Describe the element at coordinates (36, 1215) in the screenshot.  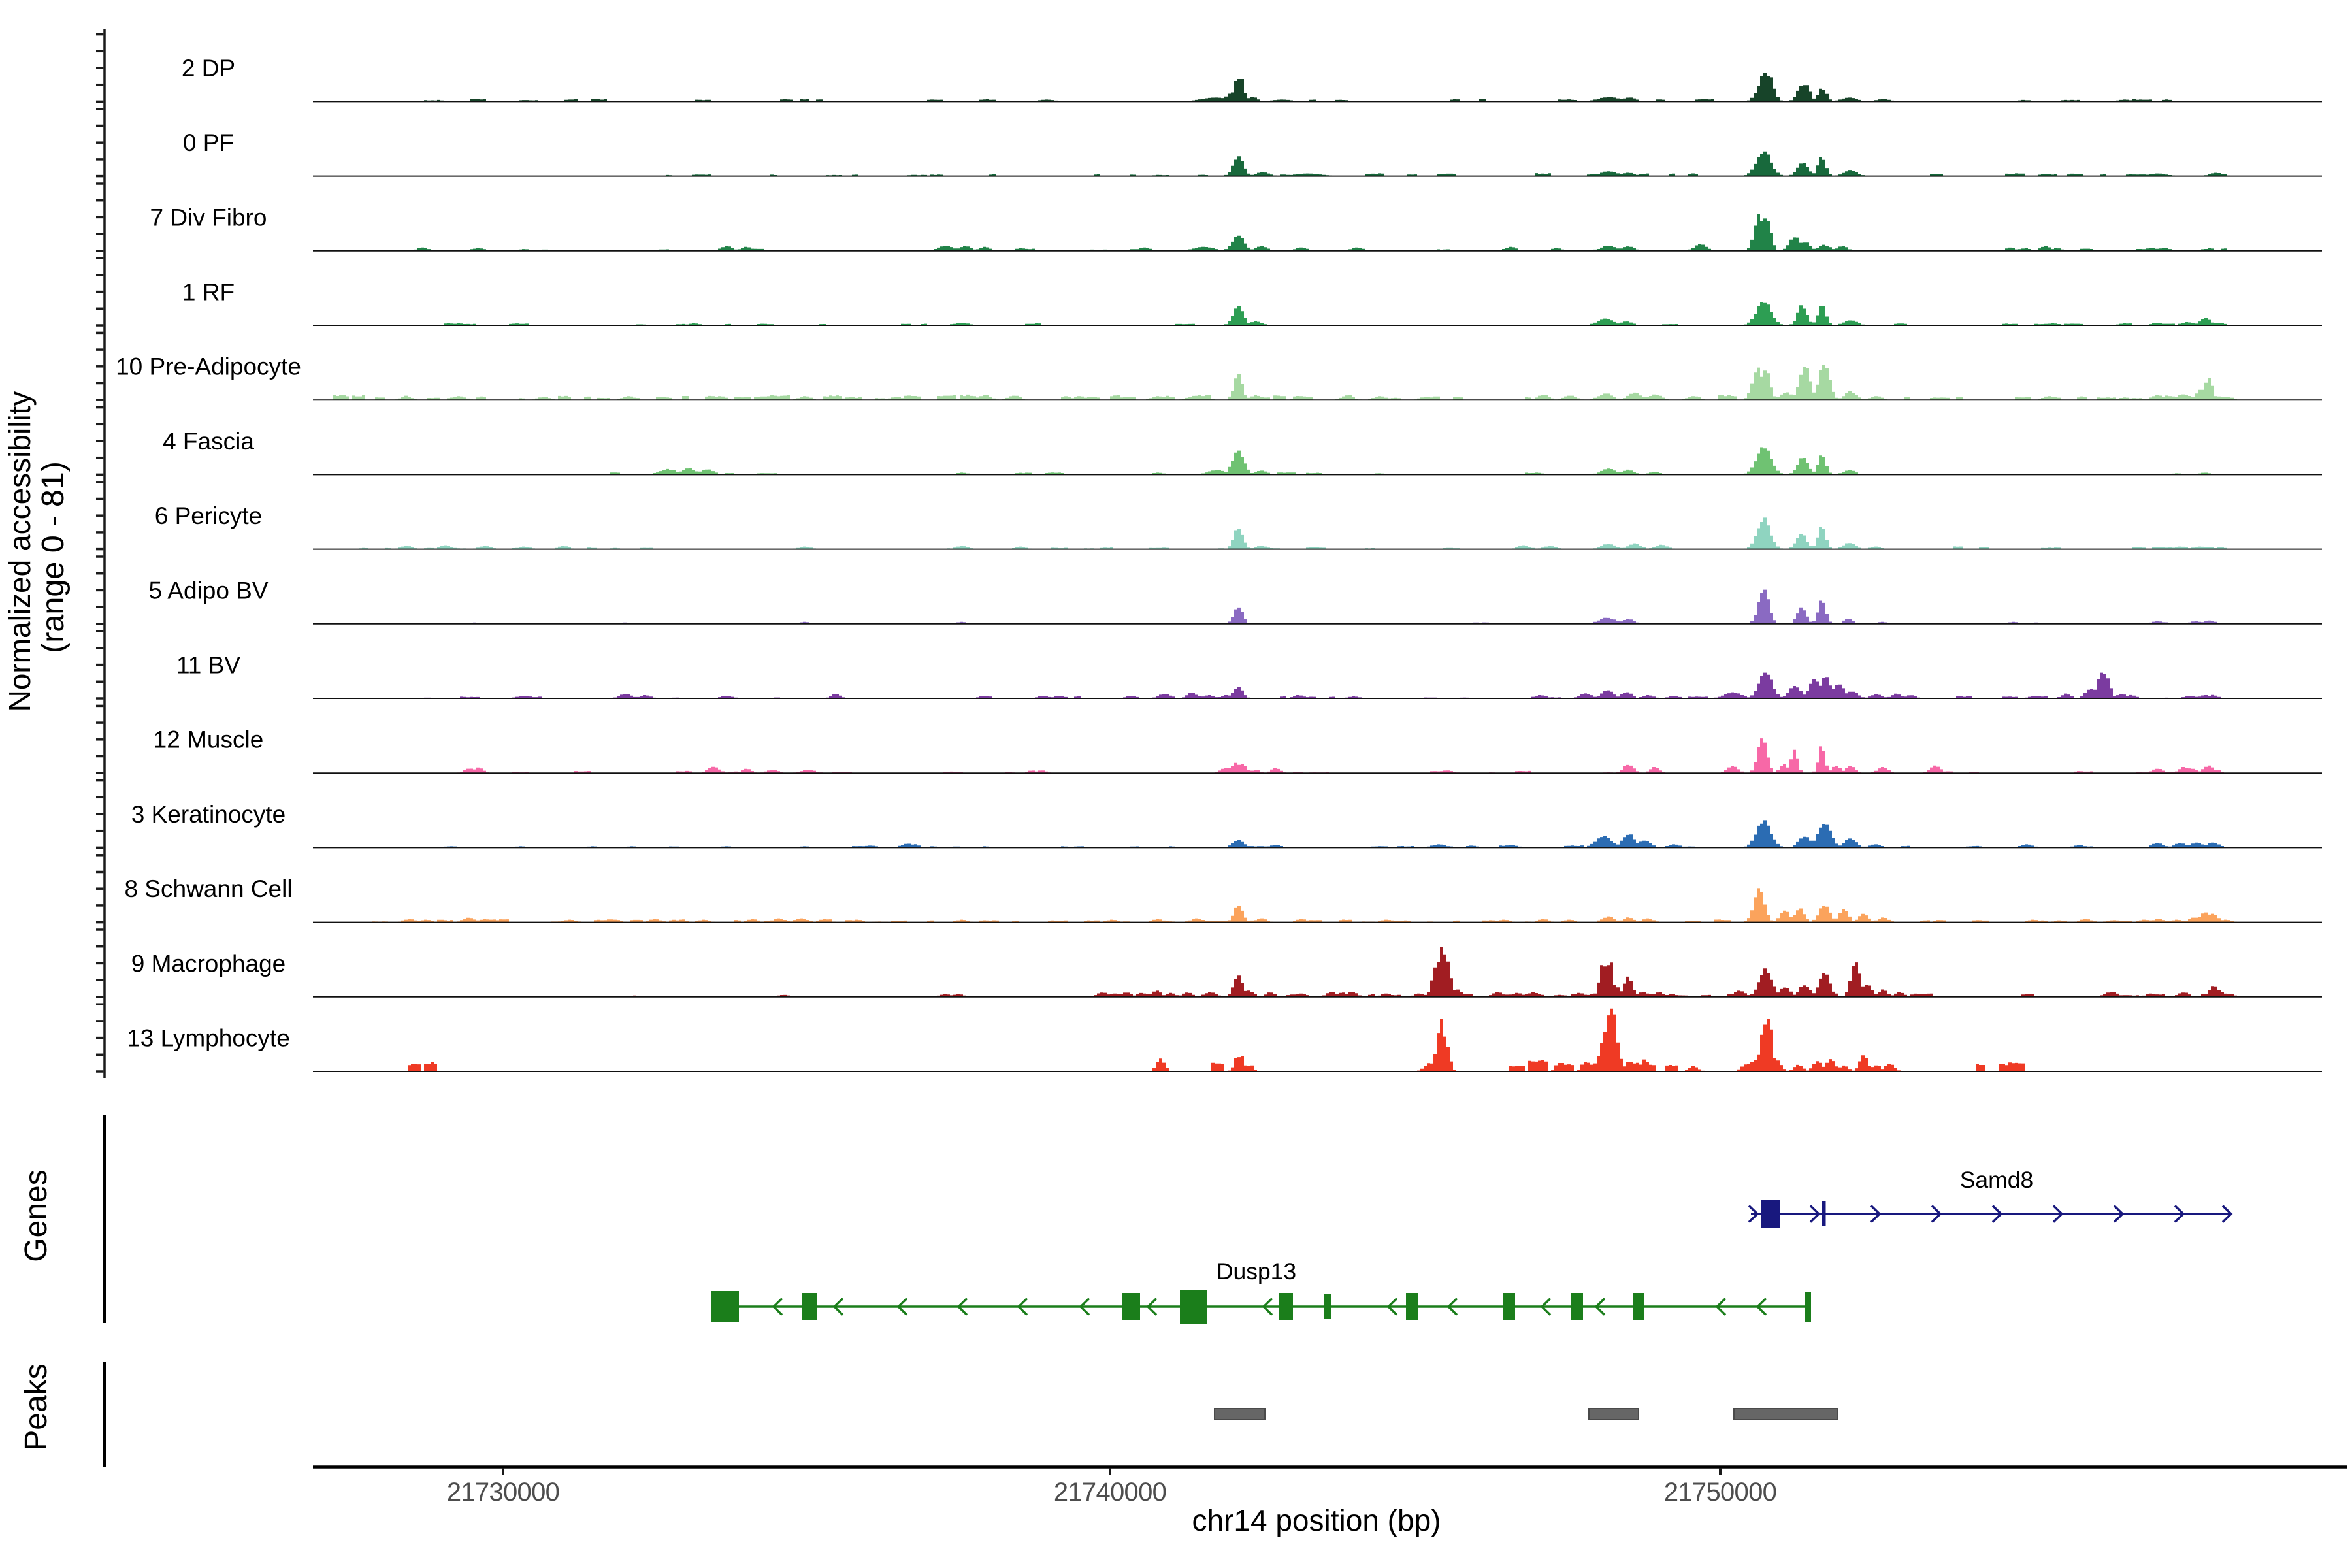
I see `svg-text: Genes` at that location.